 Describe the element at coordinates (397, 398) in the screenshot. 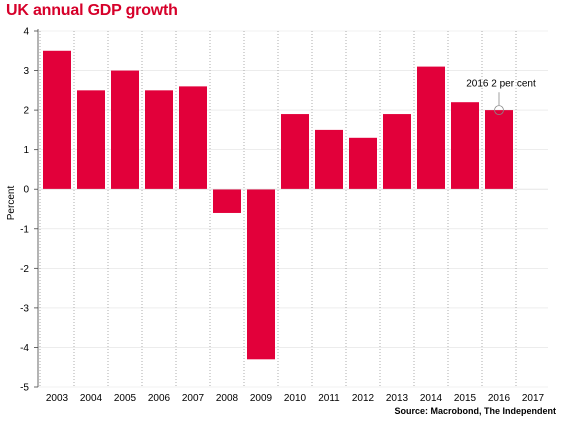

I see `x-tick-label: 2013` at that location.